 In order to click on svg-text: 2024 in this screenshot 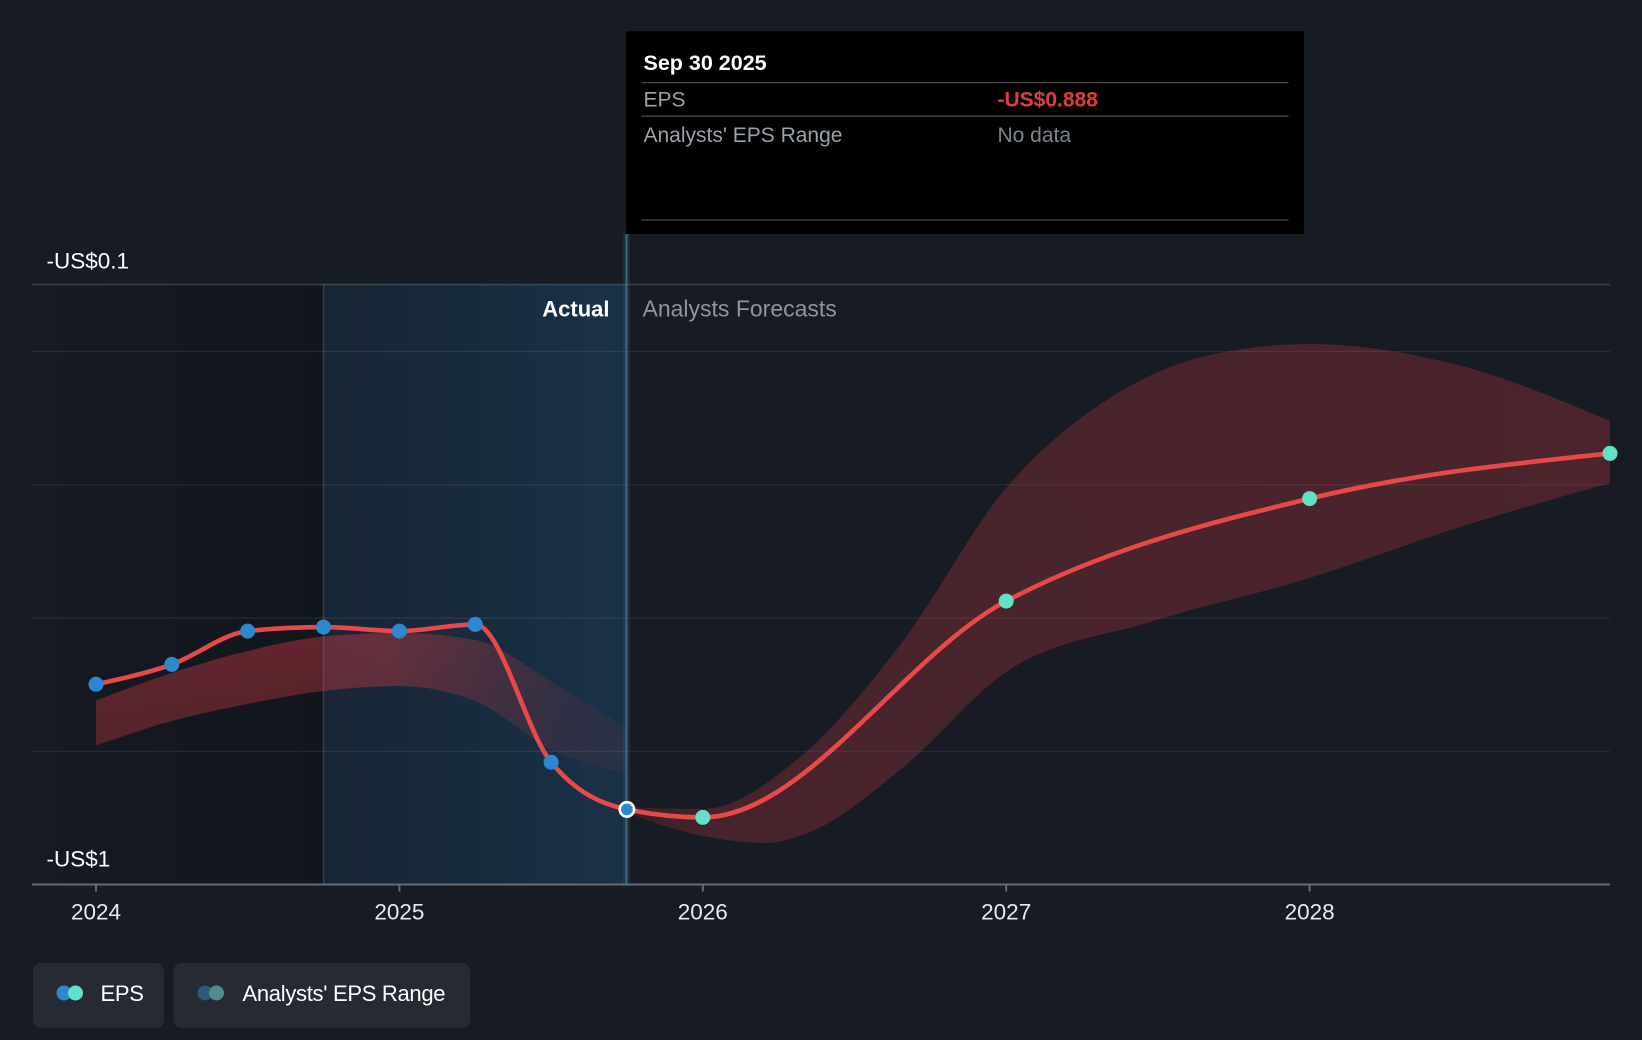, I will do `click(96, 912)`.